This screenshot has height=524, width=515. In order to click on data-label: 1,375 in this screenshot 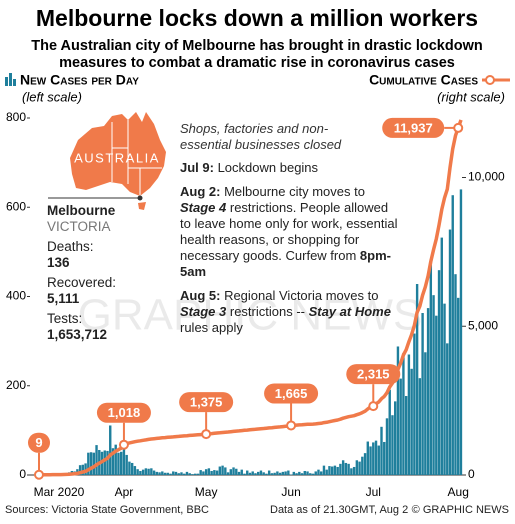, I will do `click(206, 402)`.